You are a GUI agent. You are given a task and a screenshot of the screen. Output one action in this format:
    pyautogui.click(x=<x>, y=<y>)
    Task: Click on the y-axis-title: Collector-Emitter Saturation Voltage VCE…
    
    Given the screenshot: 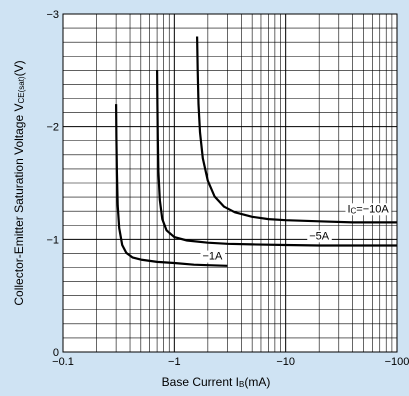 What is the action you would take?
    pyautogui.click(x=19, y=182)
    